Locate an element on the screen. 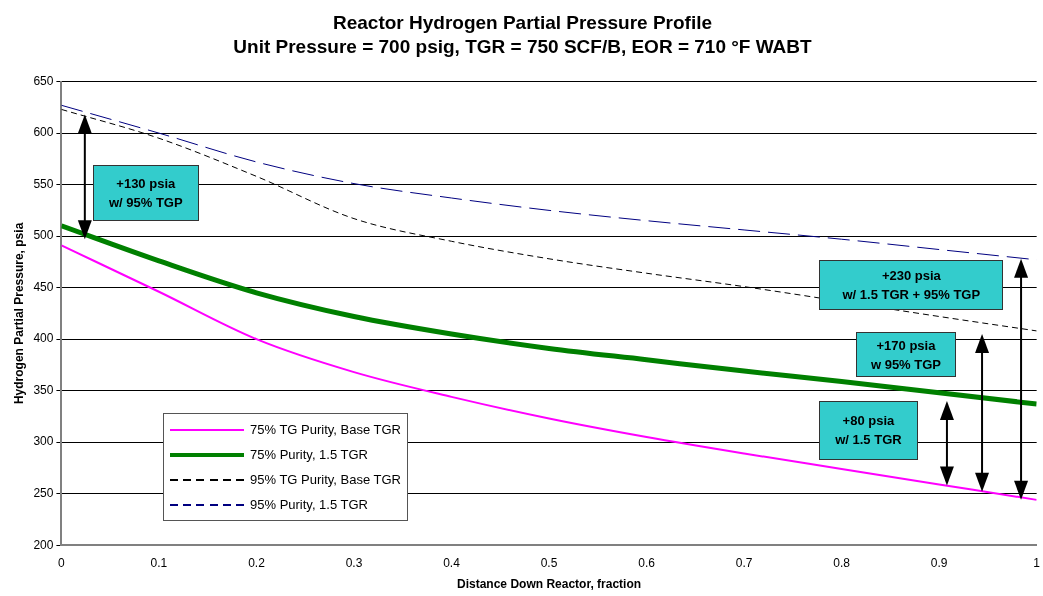  y-tick-label: 400 is located at coordinates (43, 338).